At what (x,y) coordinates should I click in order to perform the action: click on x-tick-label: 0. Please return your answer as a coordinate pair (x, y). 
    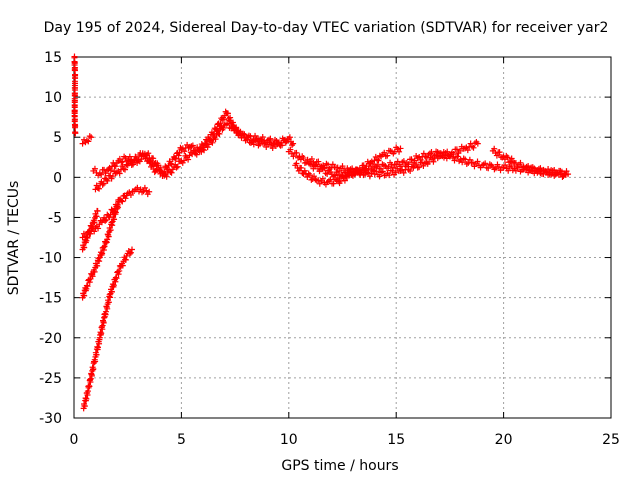
    Looking at the image, I should click on (74, 440).